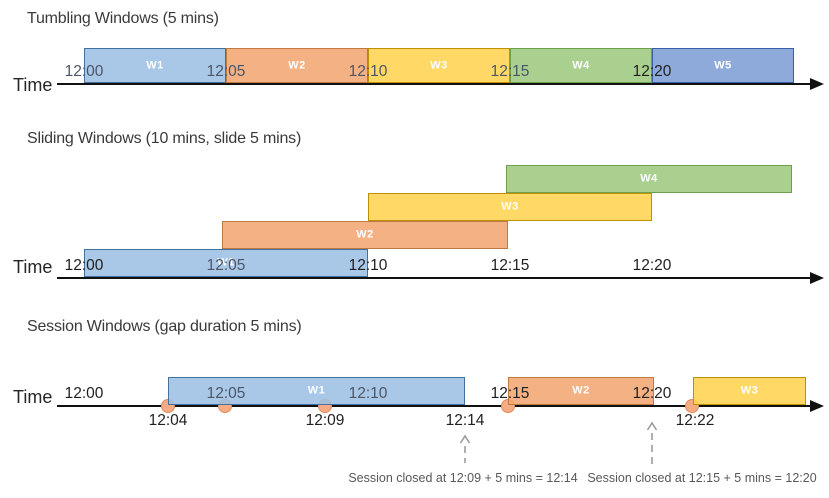 The width and height of the screenshot is (829, 498). I want to click on tick-label-sliding-1215: 12:15, so click(510, 265).